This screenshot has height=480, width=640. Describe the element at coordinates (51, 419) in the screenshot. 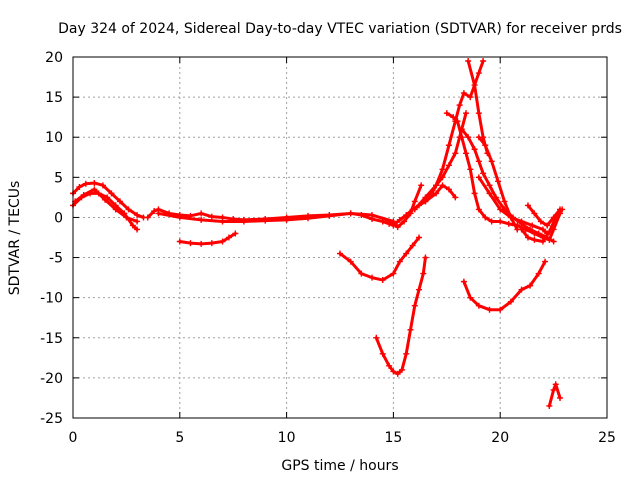

I see `y-tick-label: -25` at that location.